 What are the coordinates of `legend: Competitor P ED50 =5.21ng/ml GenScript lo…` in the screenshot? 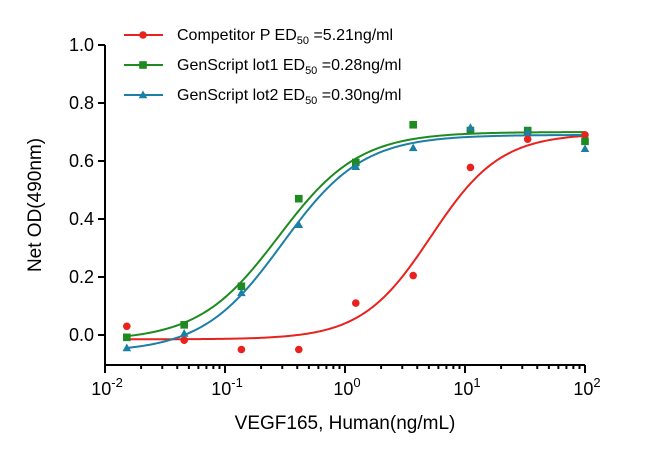 It's located at (262, 67).